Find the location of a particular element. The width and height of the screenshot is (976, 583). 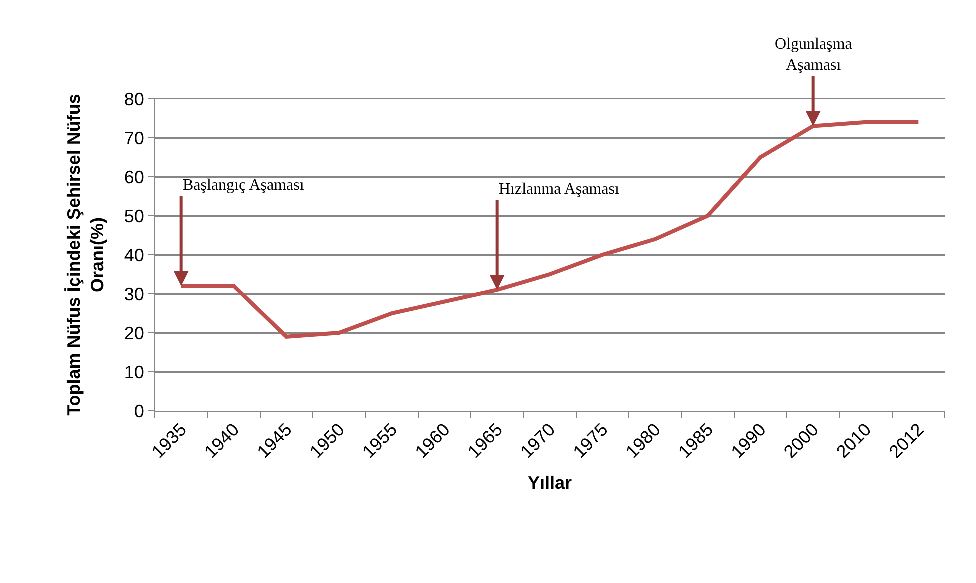

annotation: Olgunlaşma Aşaması is located at coordinates (813, 55).